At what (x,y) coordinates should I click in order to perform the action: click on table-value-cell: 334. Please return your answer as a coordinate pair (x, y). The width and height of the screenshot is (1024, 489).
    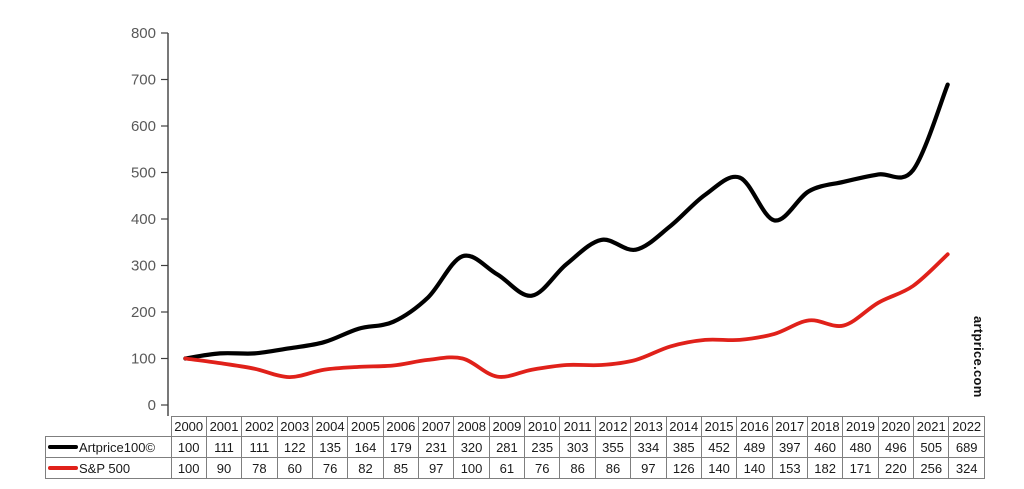
    Looking at the image, I should click on (648, 447).